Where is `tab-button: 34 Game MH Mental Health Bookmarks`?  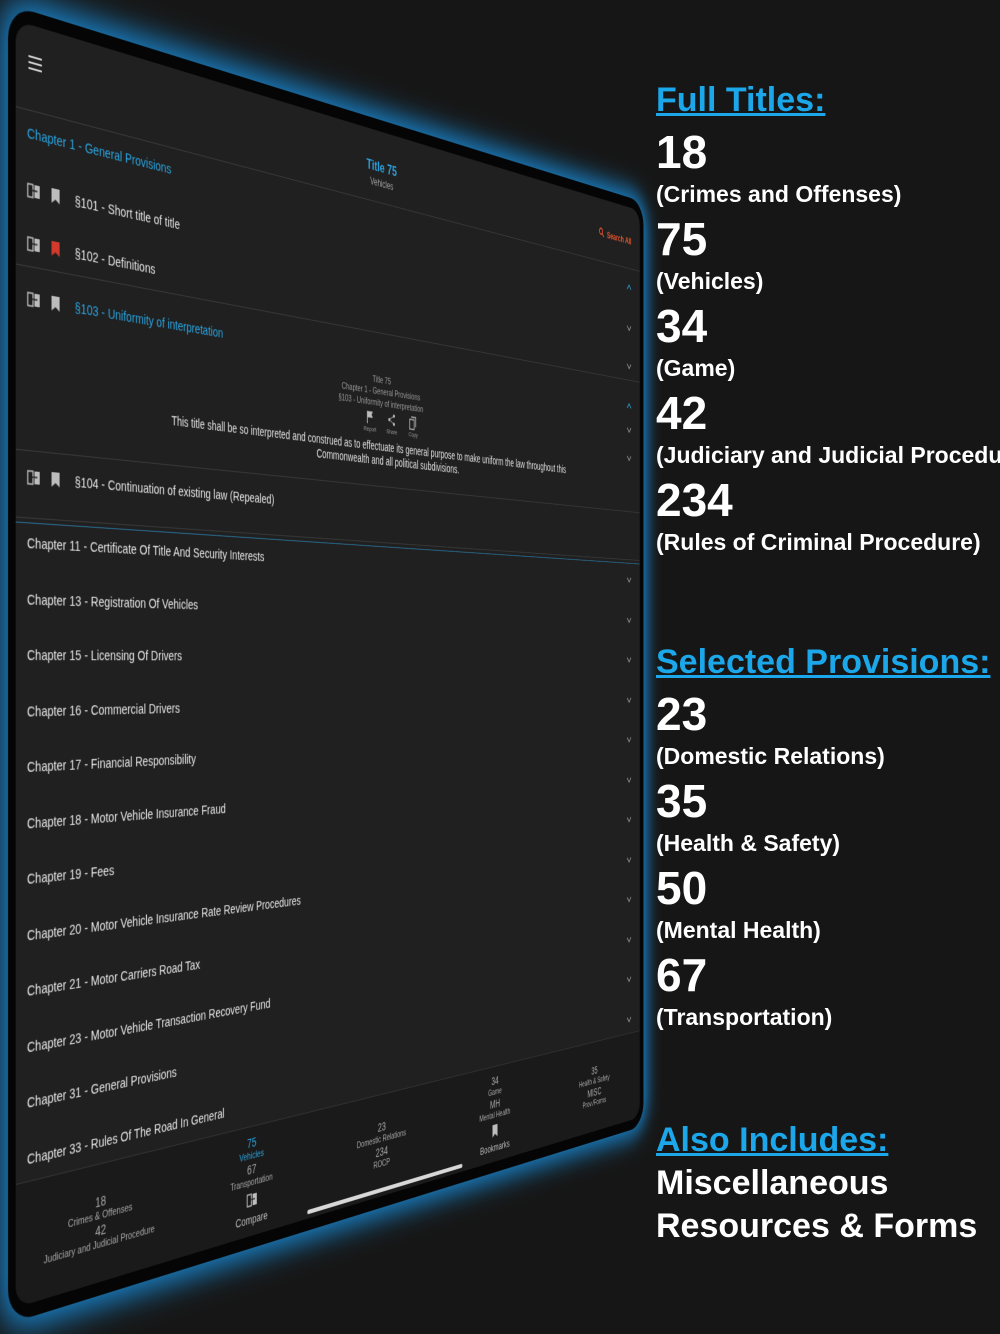
tab-button: 34 Game MH Mental Health Bookmarks is located at coordinates (493, 1116).